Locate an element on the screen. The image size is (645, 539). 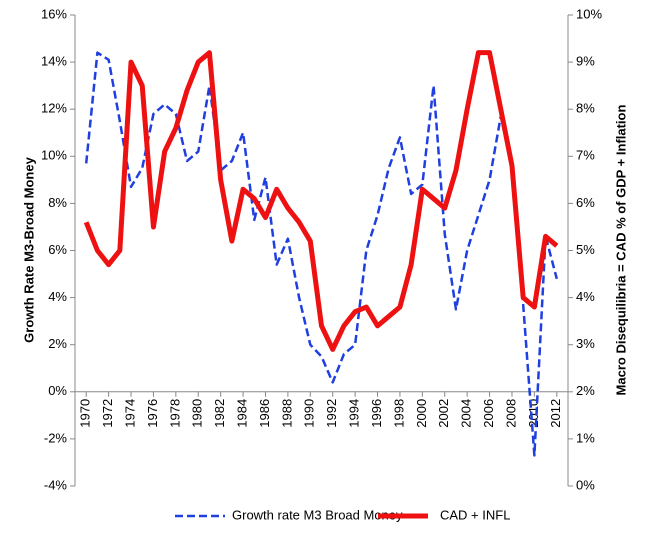
x-tick-label: 1980 is located at coordinates (197, 413).